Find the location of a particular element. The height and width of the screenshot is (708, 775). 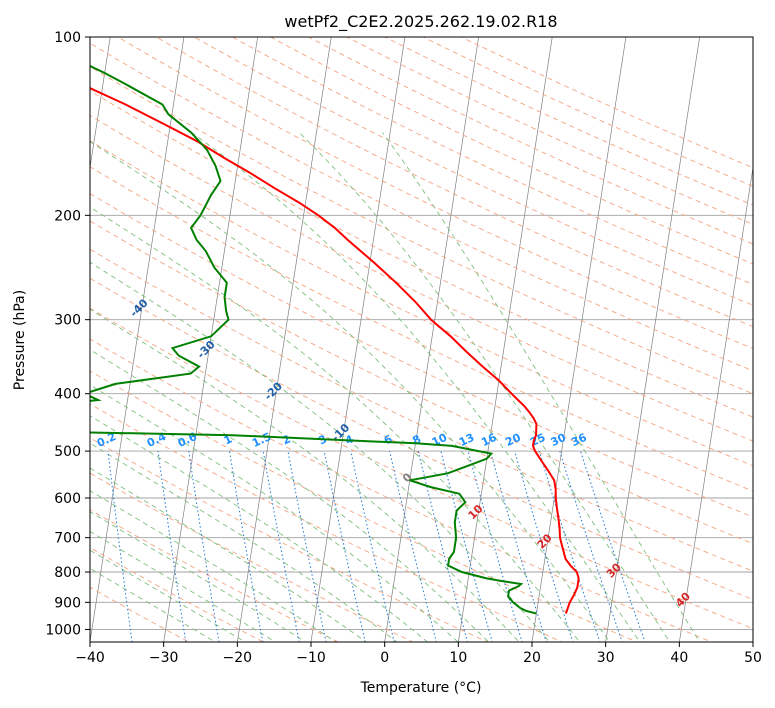

chart-title: wetPf2_C2E2.2025.262.19.02.R18 is located at coordinates (420, 22).